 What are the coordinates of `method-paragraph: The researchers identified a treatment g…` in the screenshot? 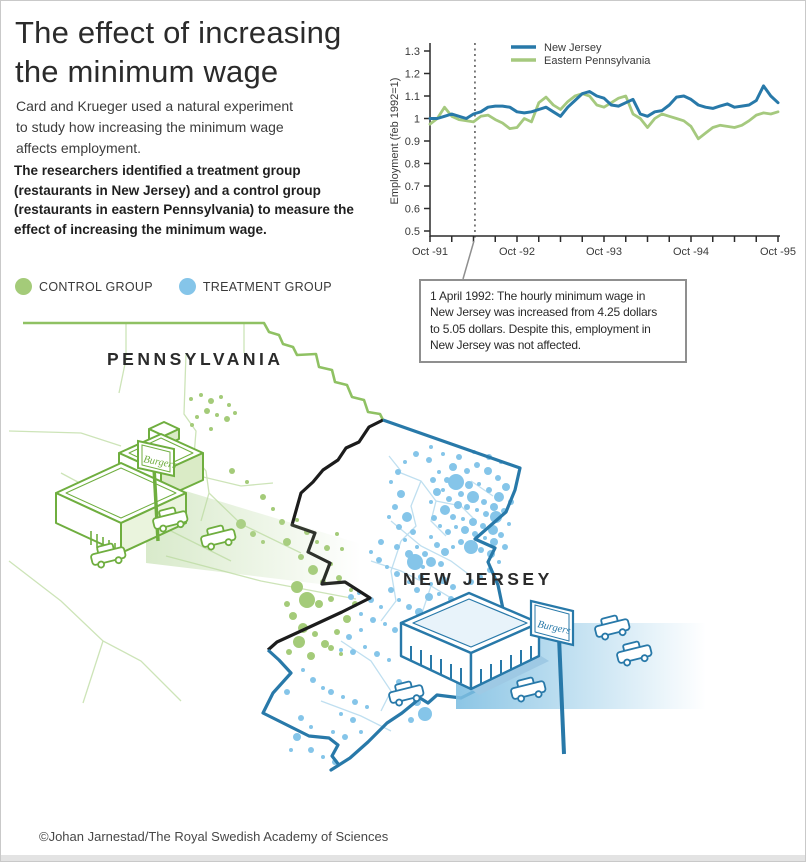 It's located at (184, 200).